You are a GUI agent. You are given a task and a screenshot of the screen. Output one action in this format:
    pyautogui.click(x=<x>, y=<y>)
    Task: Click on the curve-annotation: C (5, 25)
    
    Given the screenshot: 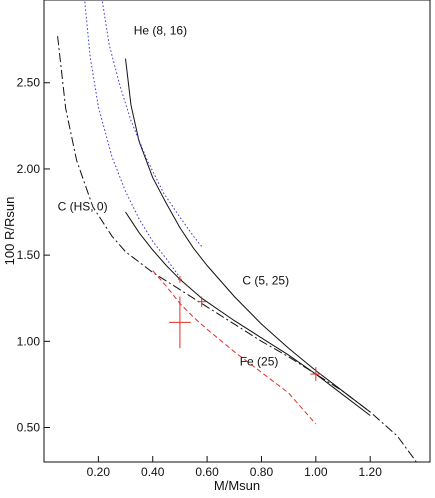 What is the action you would take?
    pyautogui.click(x=265, y=280)
    